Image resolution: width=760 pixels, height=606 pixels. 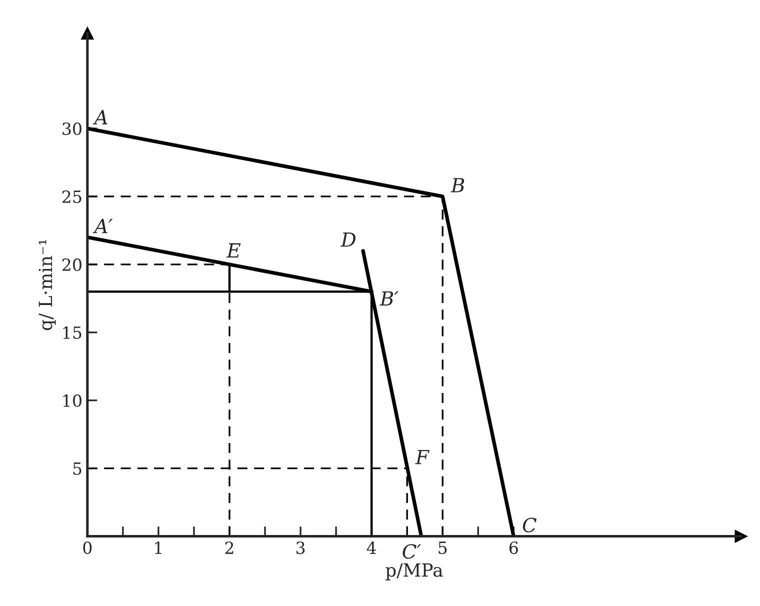 What do you see at coordinates (72, 197) in the screenshot?
I see `y-tick-label: 25` at bounding box center [72, 197].